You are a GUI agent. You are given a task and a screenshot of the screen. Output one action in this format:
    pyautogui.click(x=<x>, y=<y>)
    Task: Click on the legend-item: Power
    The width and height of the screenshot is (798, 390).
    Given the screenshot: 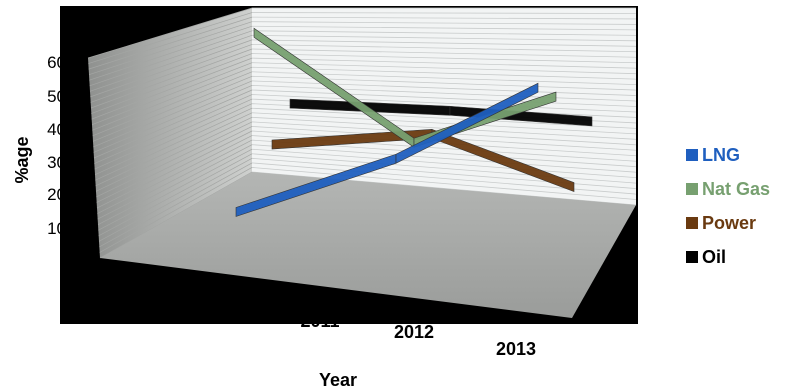 What is the action you would take?
    pyautogui.click(x=741, y=223)
    